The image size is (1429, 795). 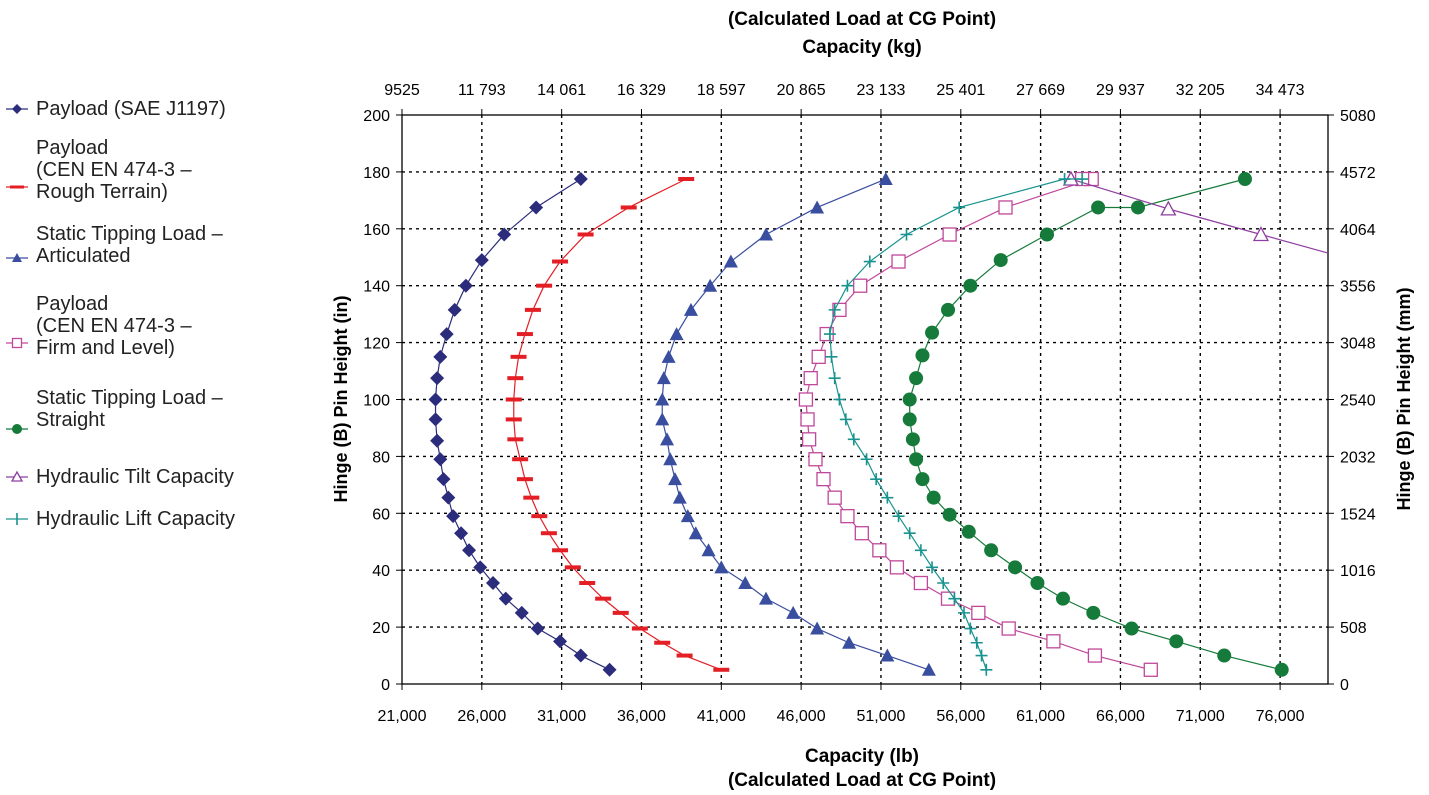 I want to click on y2-tick-label: 1016, so click(x=1358, y=571).